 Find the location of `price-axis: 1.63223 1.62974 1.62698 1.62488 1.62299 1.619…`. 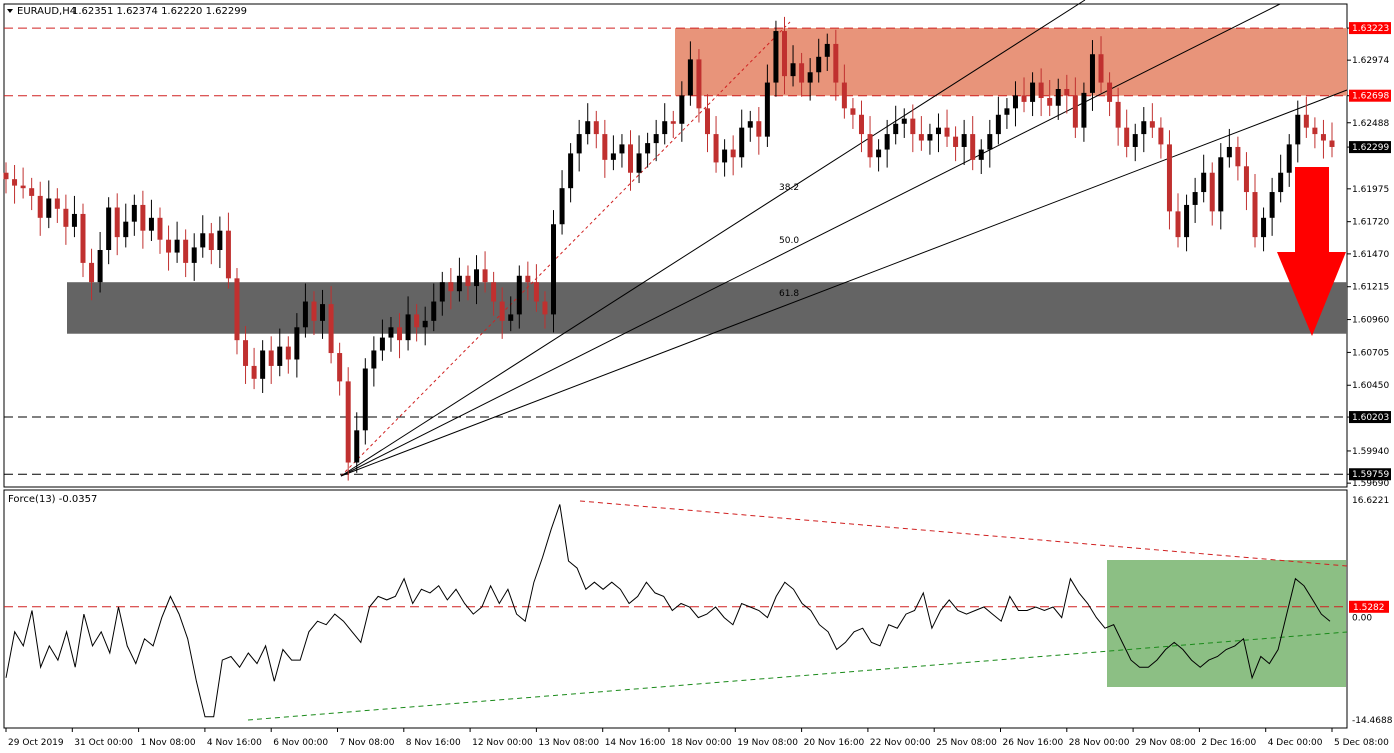

price-axis: 1.63223 1.62974 1.62698 1.62488 1.62299 1.619… is located at coordinates (1369, 255).